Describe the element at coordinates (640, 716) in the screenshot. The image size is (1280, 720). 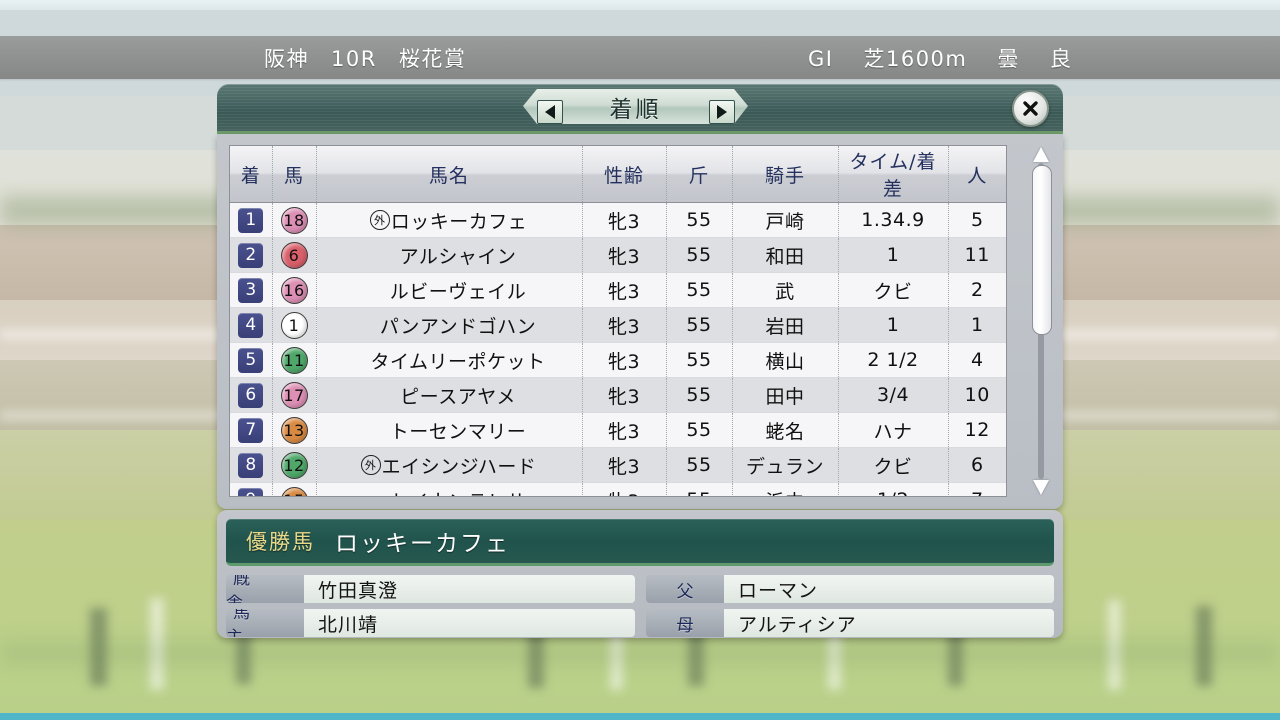
I see `background-bottom-edge` at that location.